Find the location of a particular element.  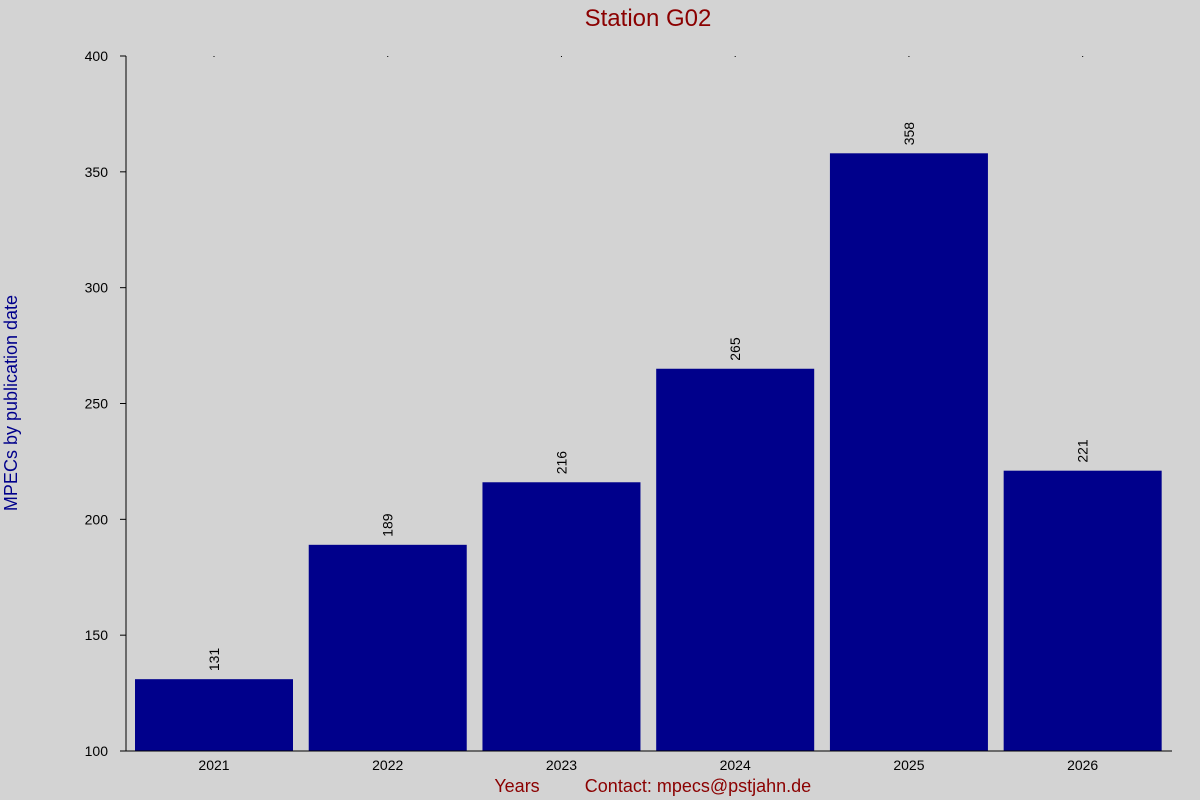

x-tick-label: 2023 is located at coordinates (561, 765).